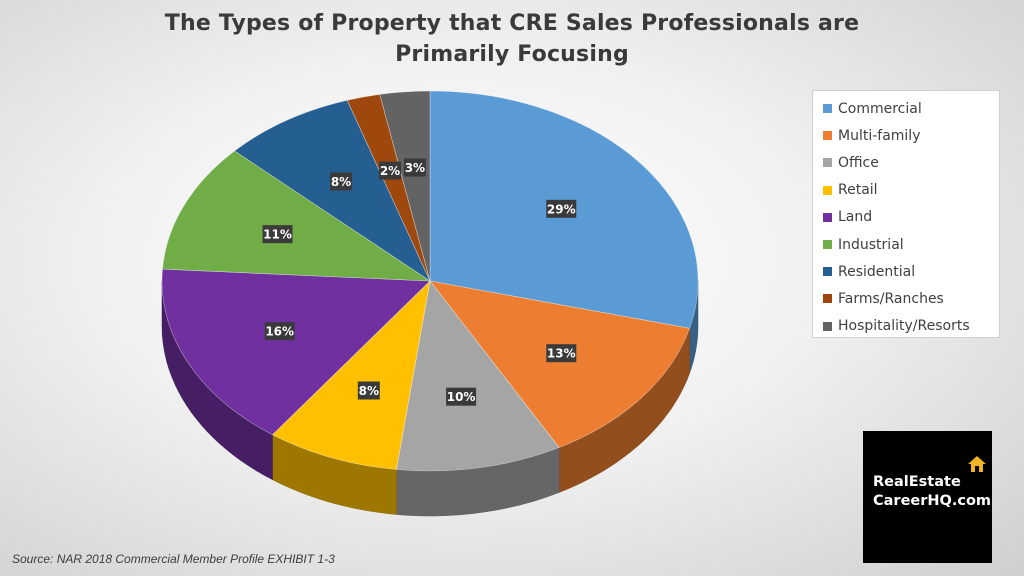 The image size is (1024, 576). I want to click on data-label-text: 16%, so click(279, 332).